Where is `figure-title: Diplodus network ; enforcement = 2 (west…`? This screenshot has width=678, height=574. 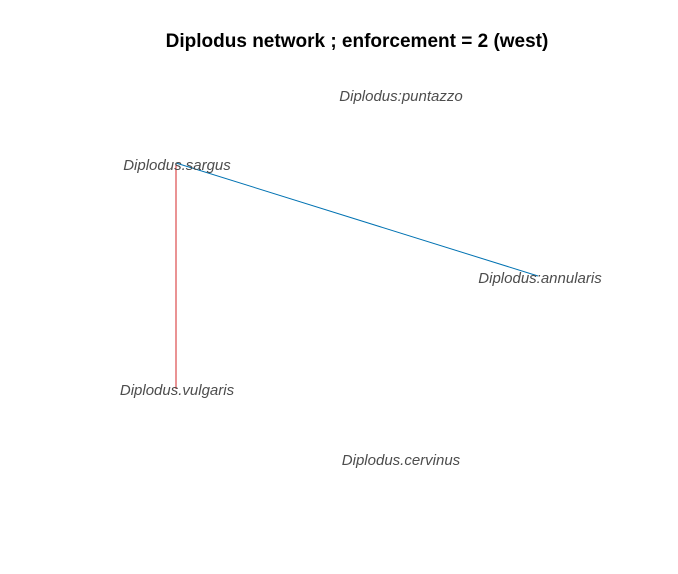 figure-title: Diplodus network ; enforcement = 2 (west… is located at coordinates (357, 41).